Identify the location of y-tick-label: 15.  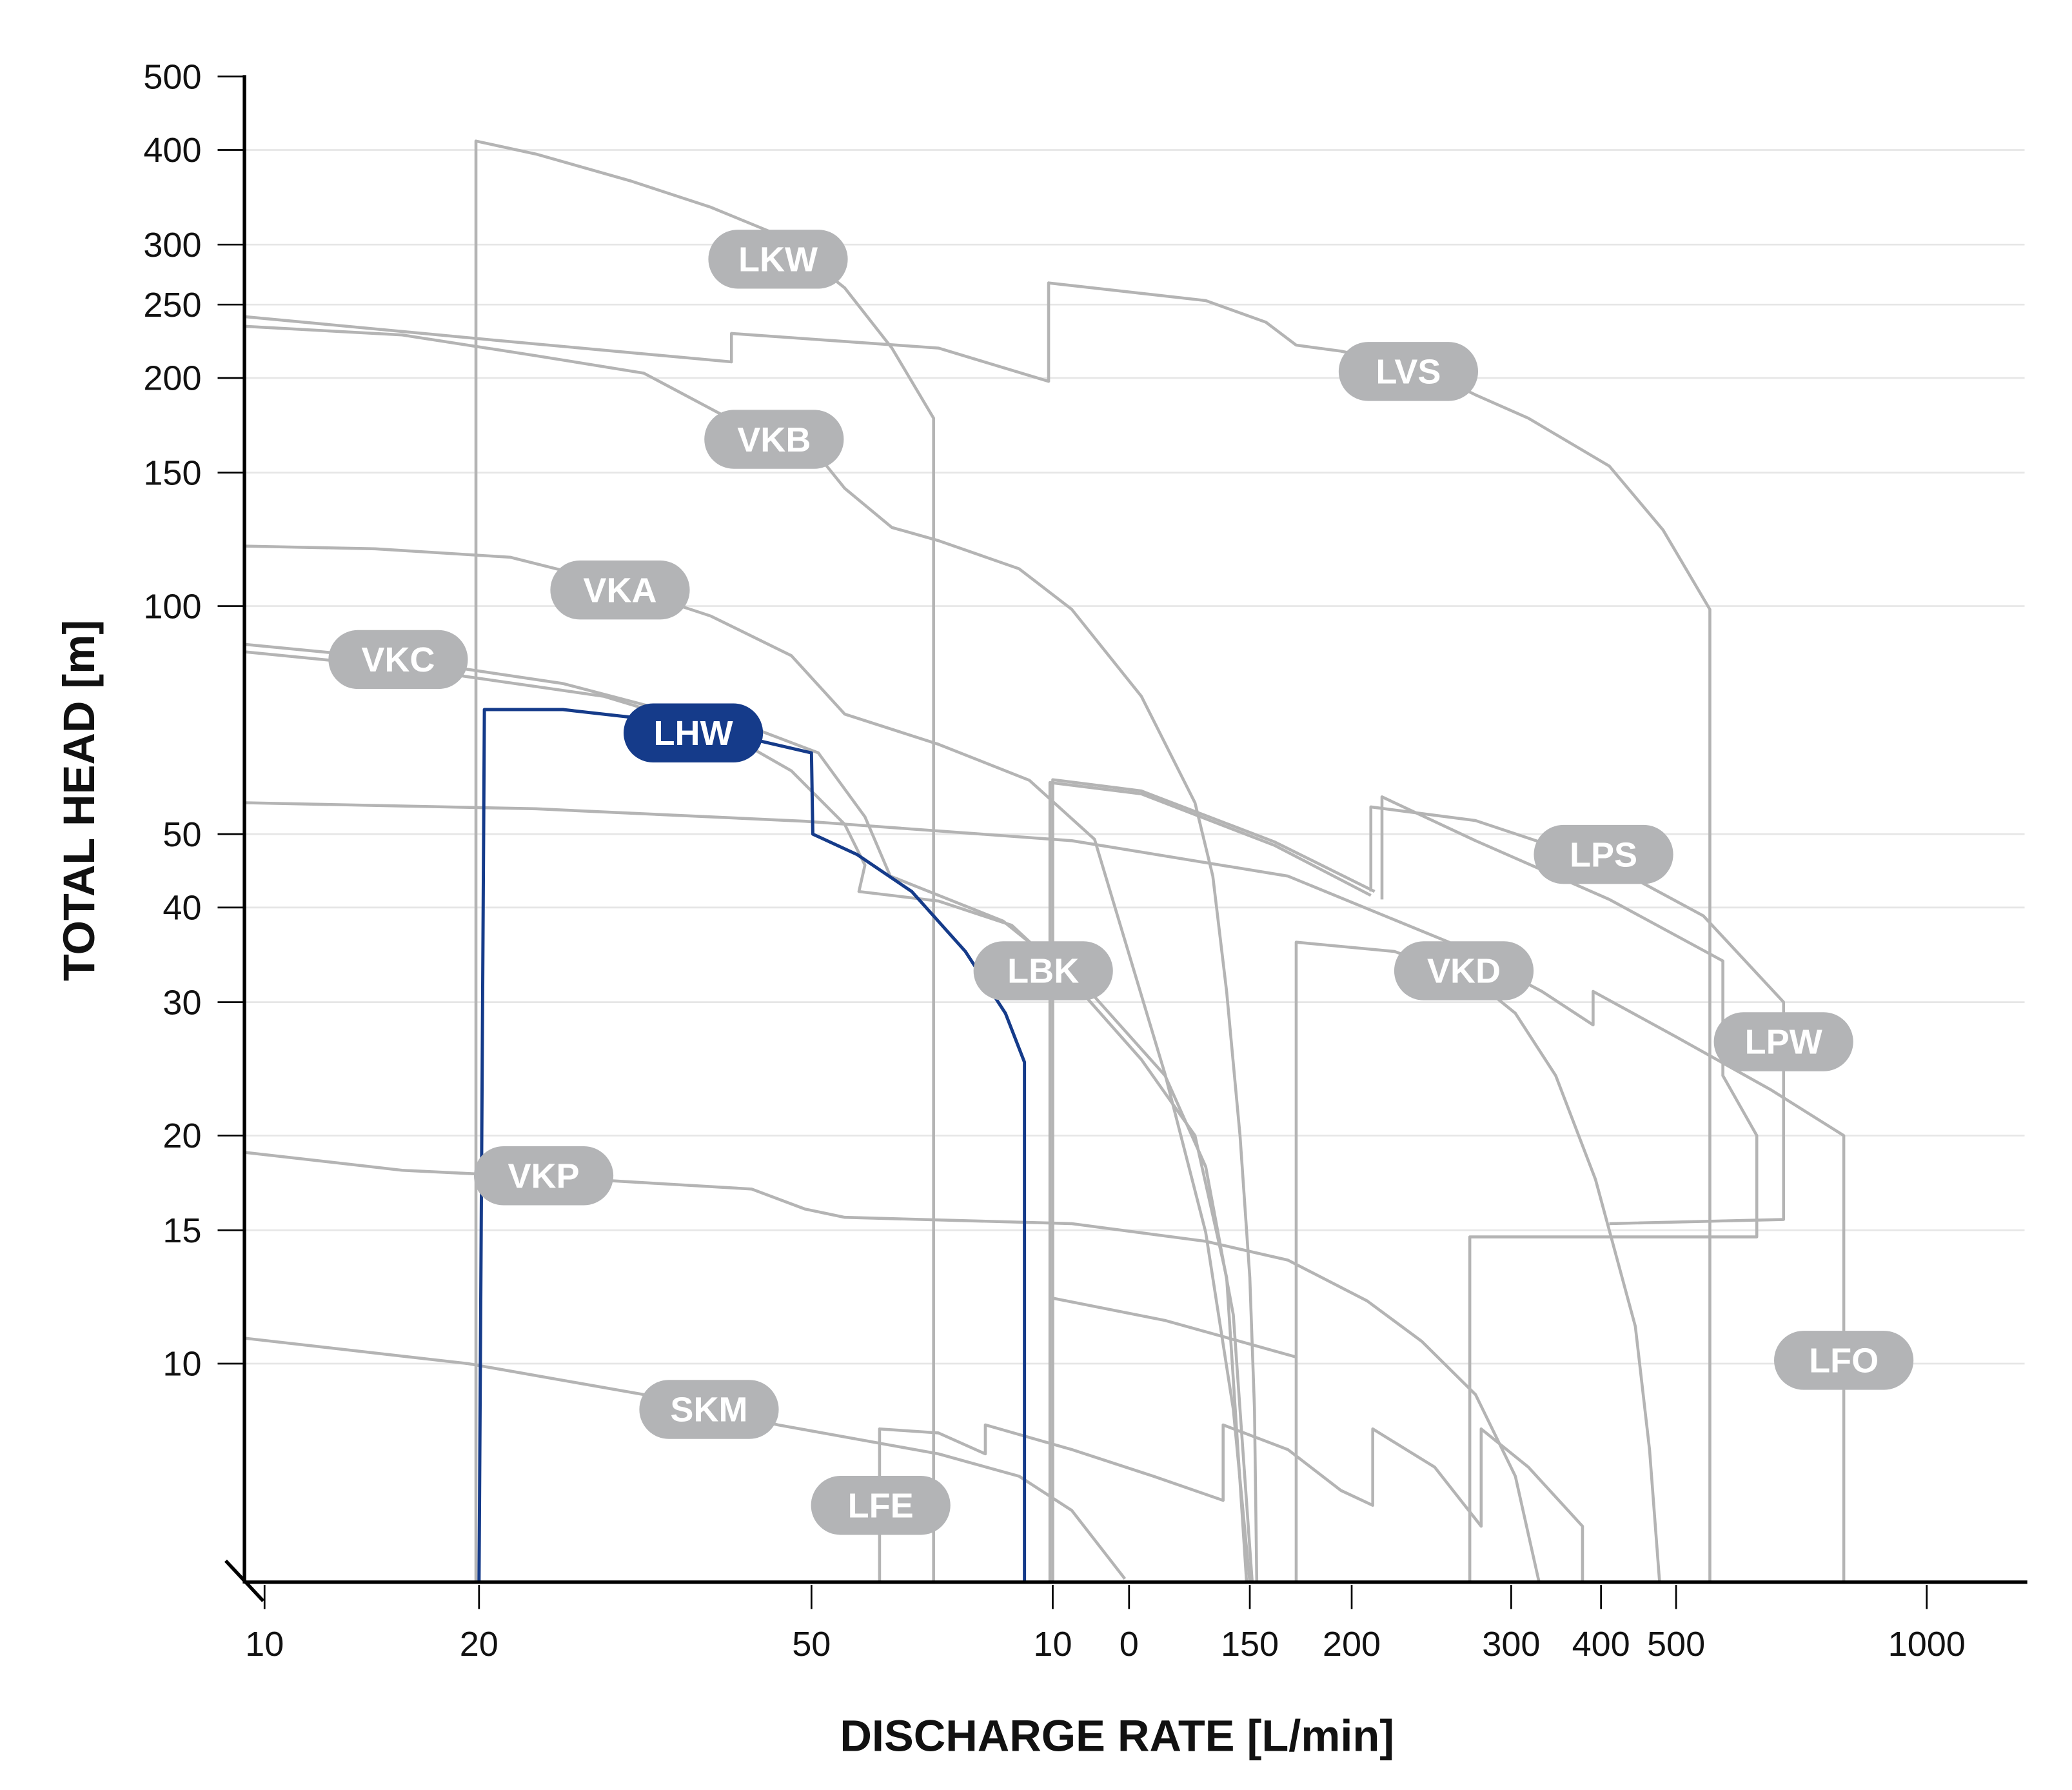
(182, 1230).